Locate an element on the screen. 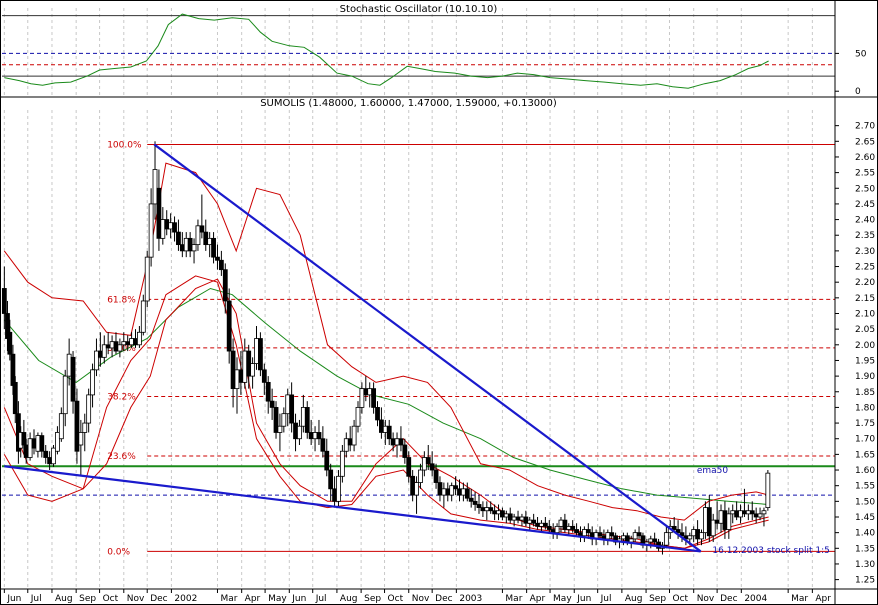 The image size is (878, 605). y-tick-label: 1.65 is located at coordinates (865, 455).